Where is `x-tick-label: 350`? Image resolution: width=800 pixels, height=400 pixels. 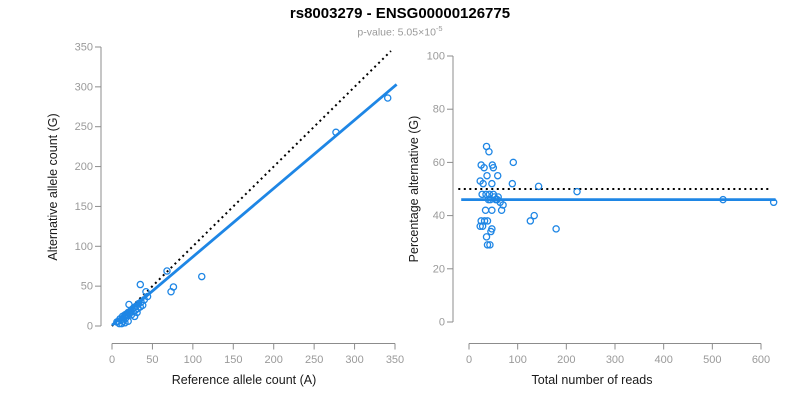
x-tick-label: 350 is located at coordinates (395, 360).